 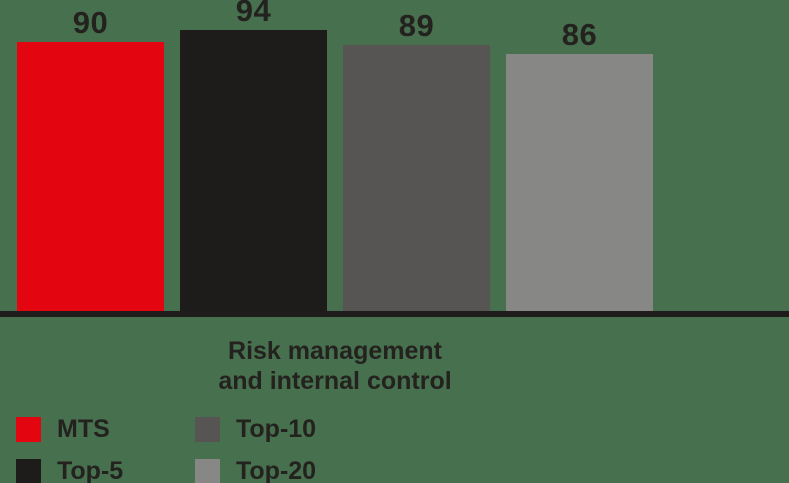 I want to click on legend-item-mts: MTS, so click(x=105, y=429).